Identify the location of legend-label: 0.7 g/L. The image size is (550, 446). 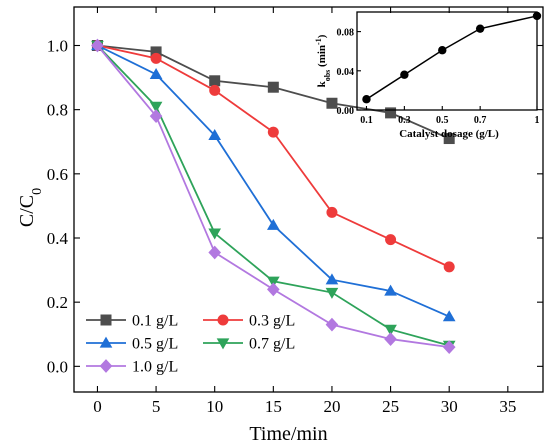
(272, 344).